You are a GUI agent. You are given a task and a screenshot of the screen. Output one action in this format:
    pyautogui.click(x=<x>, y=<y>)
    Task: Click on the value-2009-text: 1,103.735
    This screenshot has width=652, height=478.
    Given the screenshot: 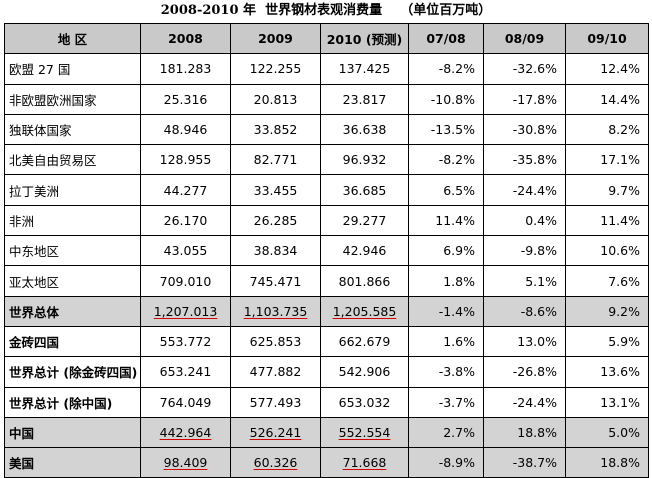 What is the action you would take?
    pyautogui.click(x=275, y=311)
    